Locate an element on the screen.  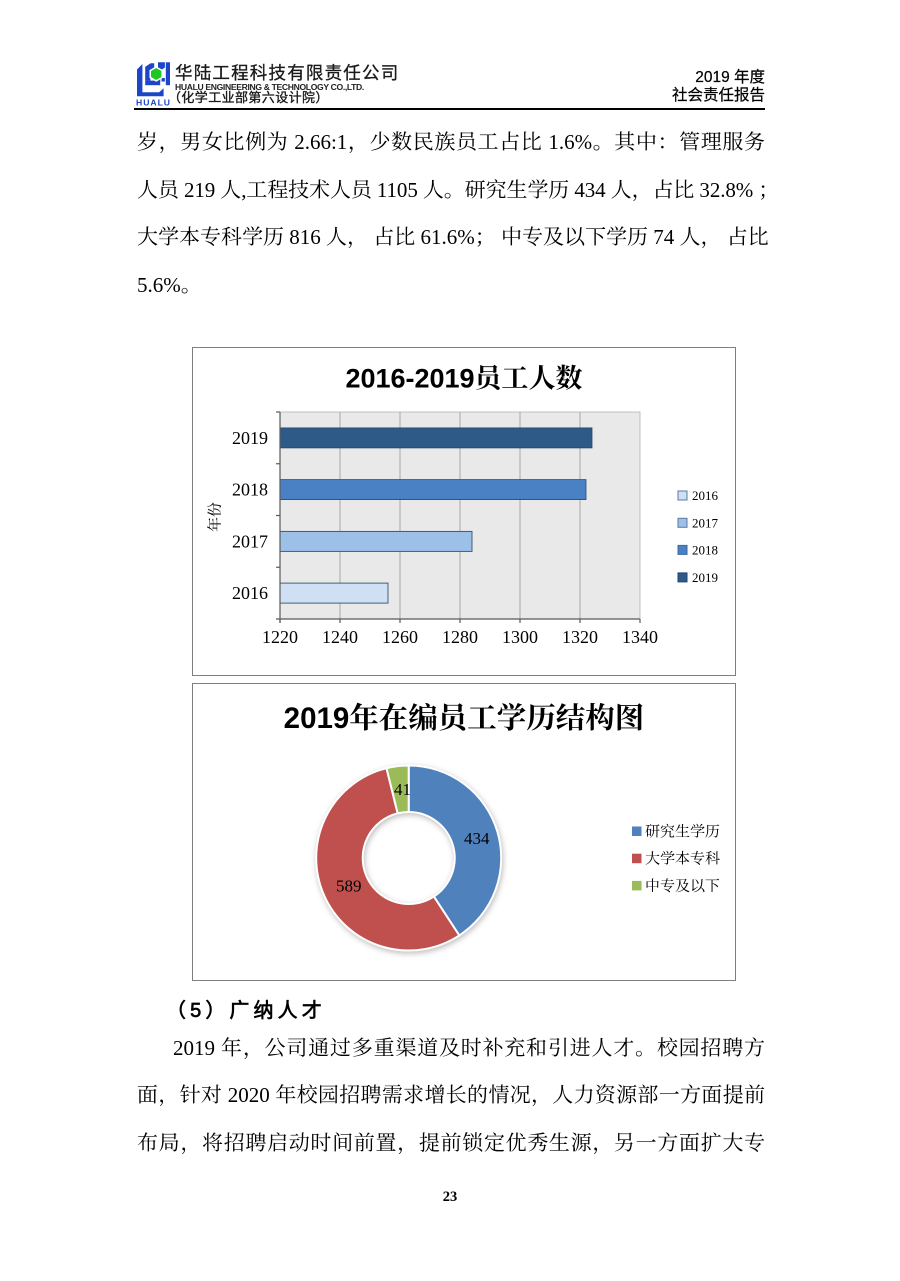
svg-text: 1220 is located at coordinates (280, 637).